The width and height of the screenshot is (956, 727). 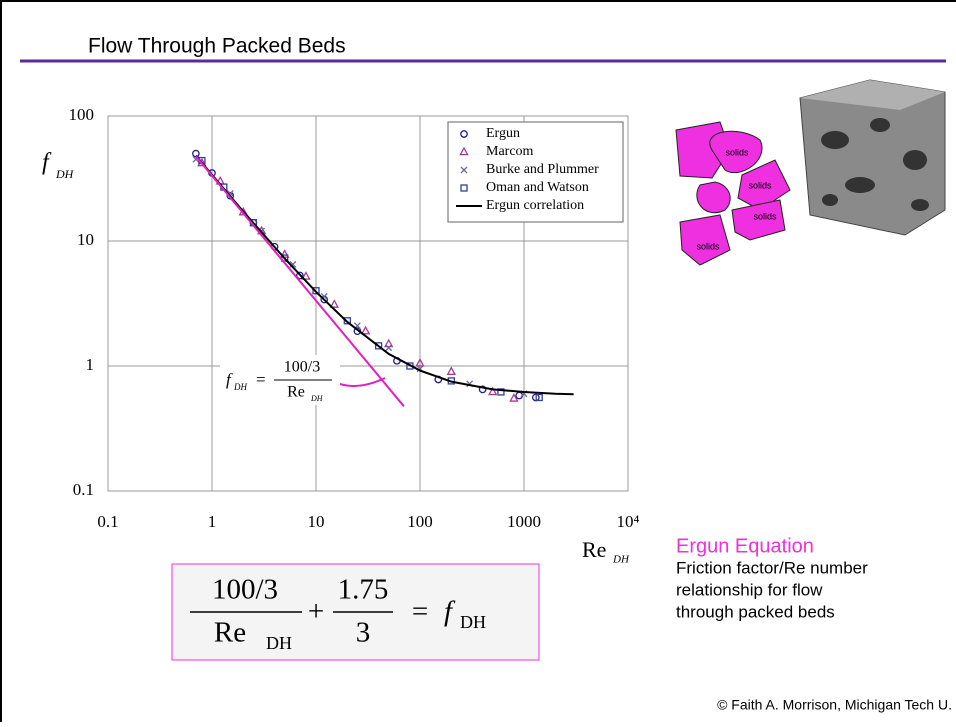 I want to click on x-tick-label: 1, so click(x=212, y=521).